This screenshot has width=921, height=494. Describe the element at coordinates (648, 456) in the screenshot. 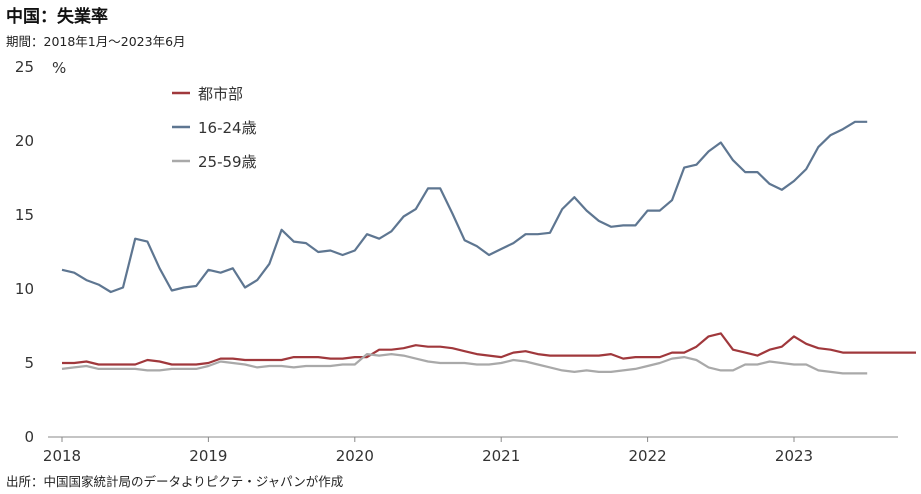

I see `x-tick-label: 2022` at that location.